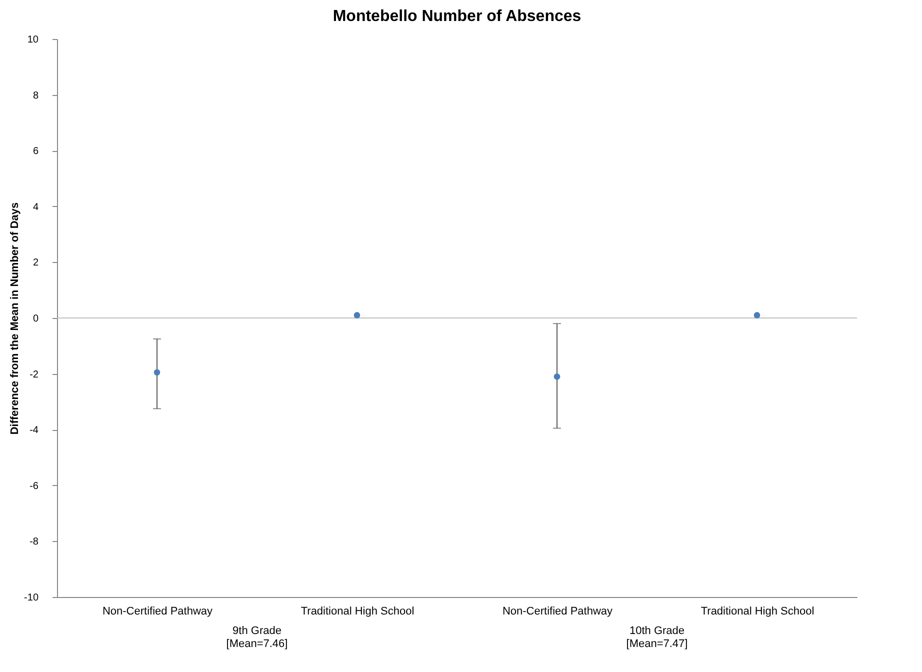 This screenshot has width=922, height=672. What do you see at coordinates (457, 16) in the screenshot?
I see `chart-title: Montebello Number of Absences` at bounding box center [457, 16].